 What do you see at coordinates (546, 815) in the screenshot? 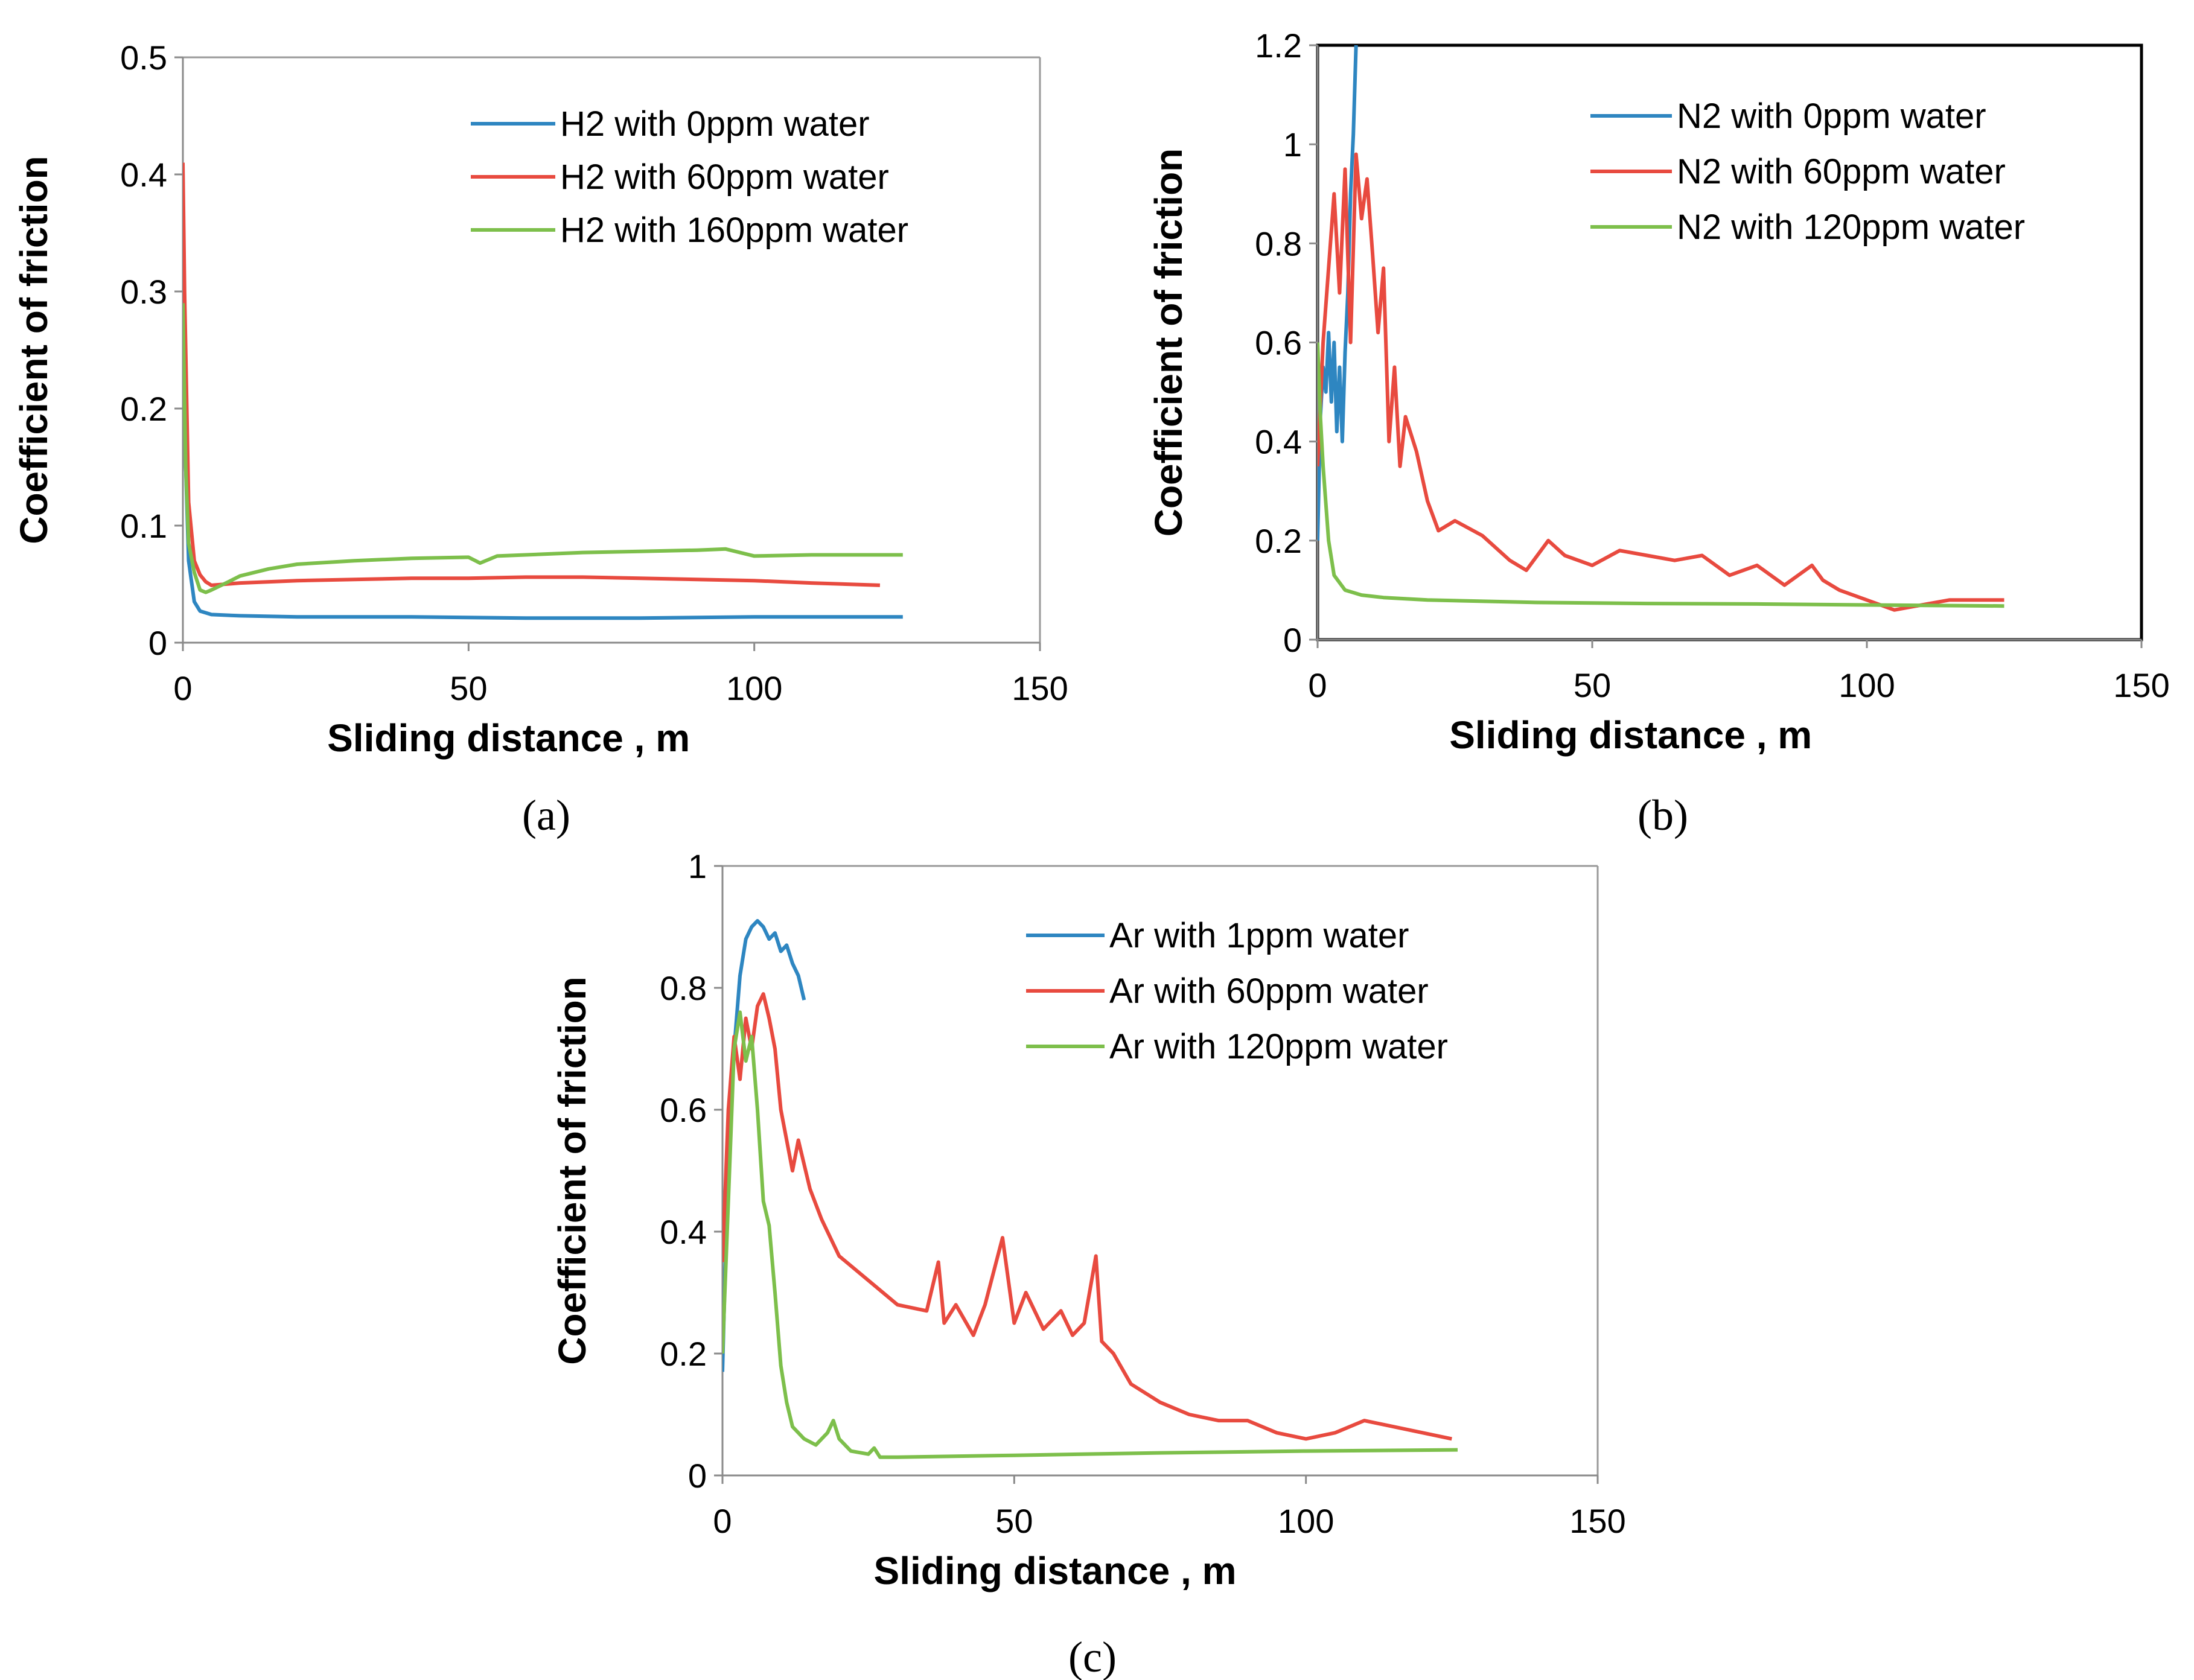
I see `panel-caption: (a)` at bounding box center [546, 815].